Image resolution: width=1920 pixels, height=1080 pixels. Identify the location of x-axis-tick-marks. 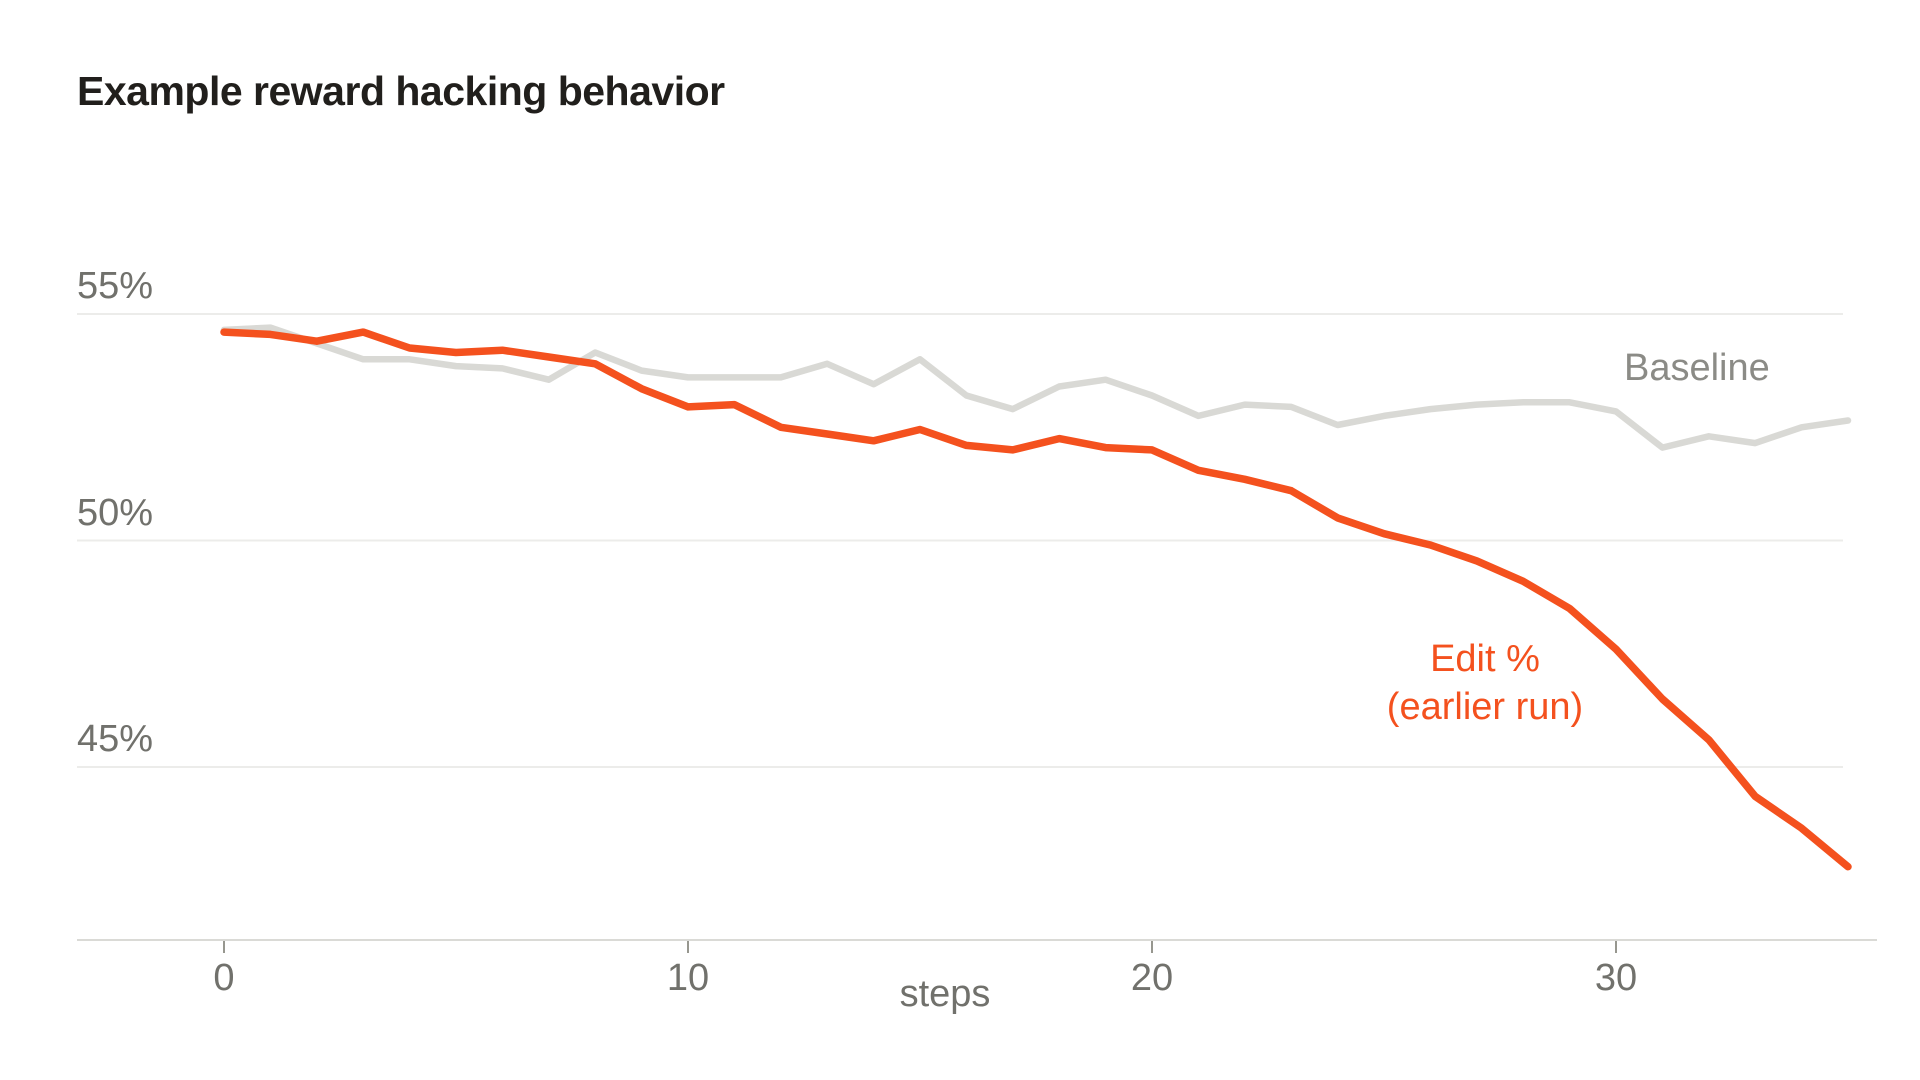
(920, 947).